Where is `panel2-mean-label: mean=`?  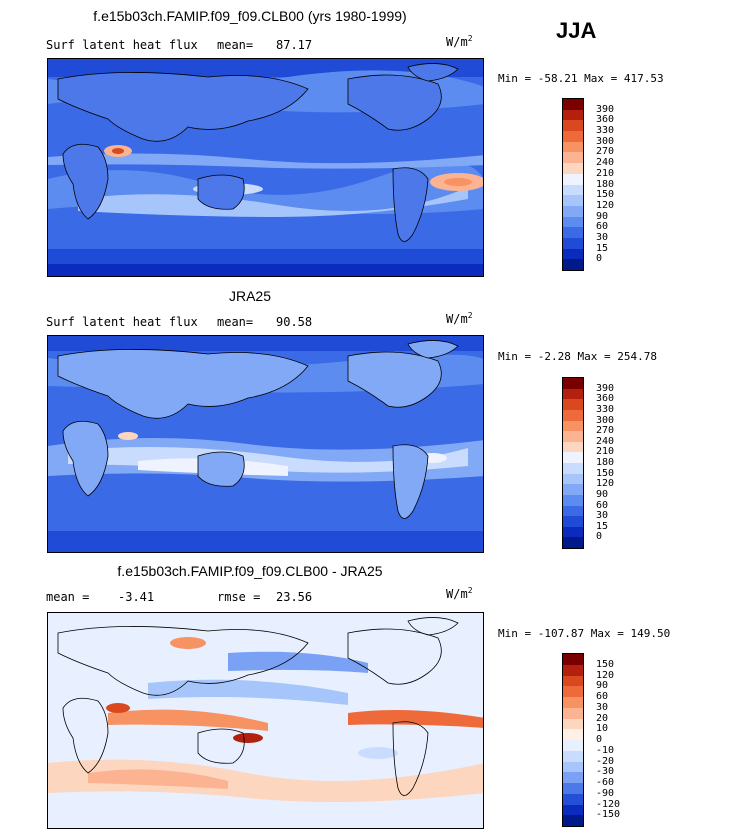
panel2-mean-label: mean= is located at coordinates (235, 322).